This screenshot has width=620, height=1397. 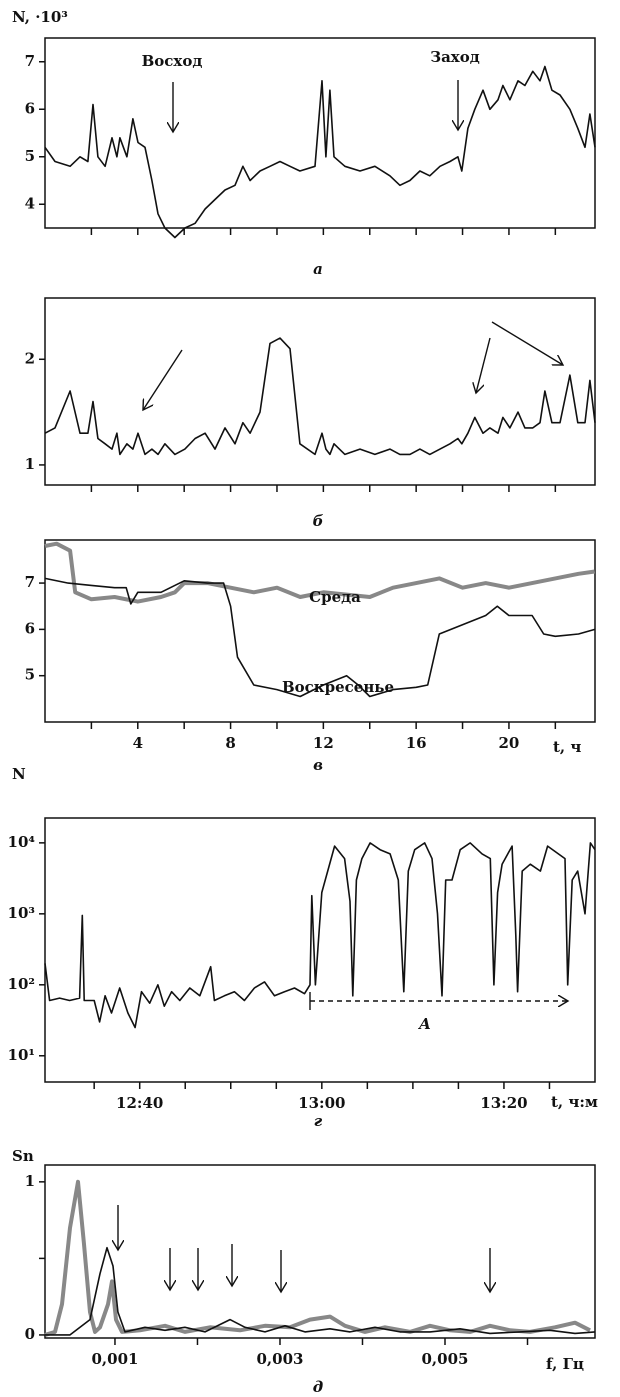 What do you see at coordinates (323, 743) in the screenshot?
I see `x-tick-label: 12` at bounding box center [323, 743].